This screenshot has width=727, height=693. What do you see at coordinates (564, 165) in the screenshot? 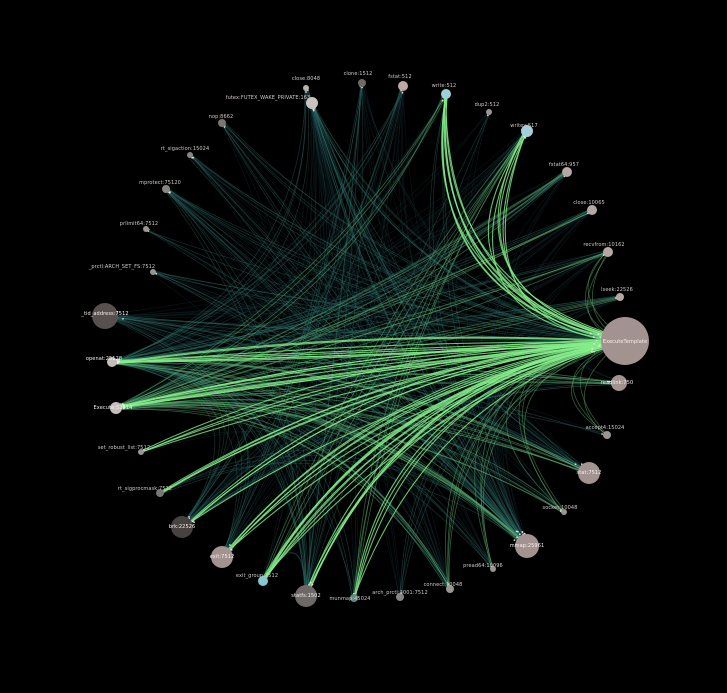
I see `graph-node-label-fstat64_957: fstat64:957` at bounding box center [564, 165].